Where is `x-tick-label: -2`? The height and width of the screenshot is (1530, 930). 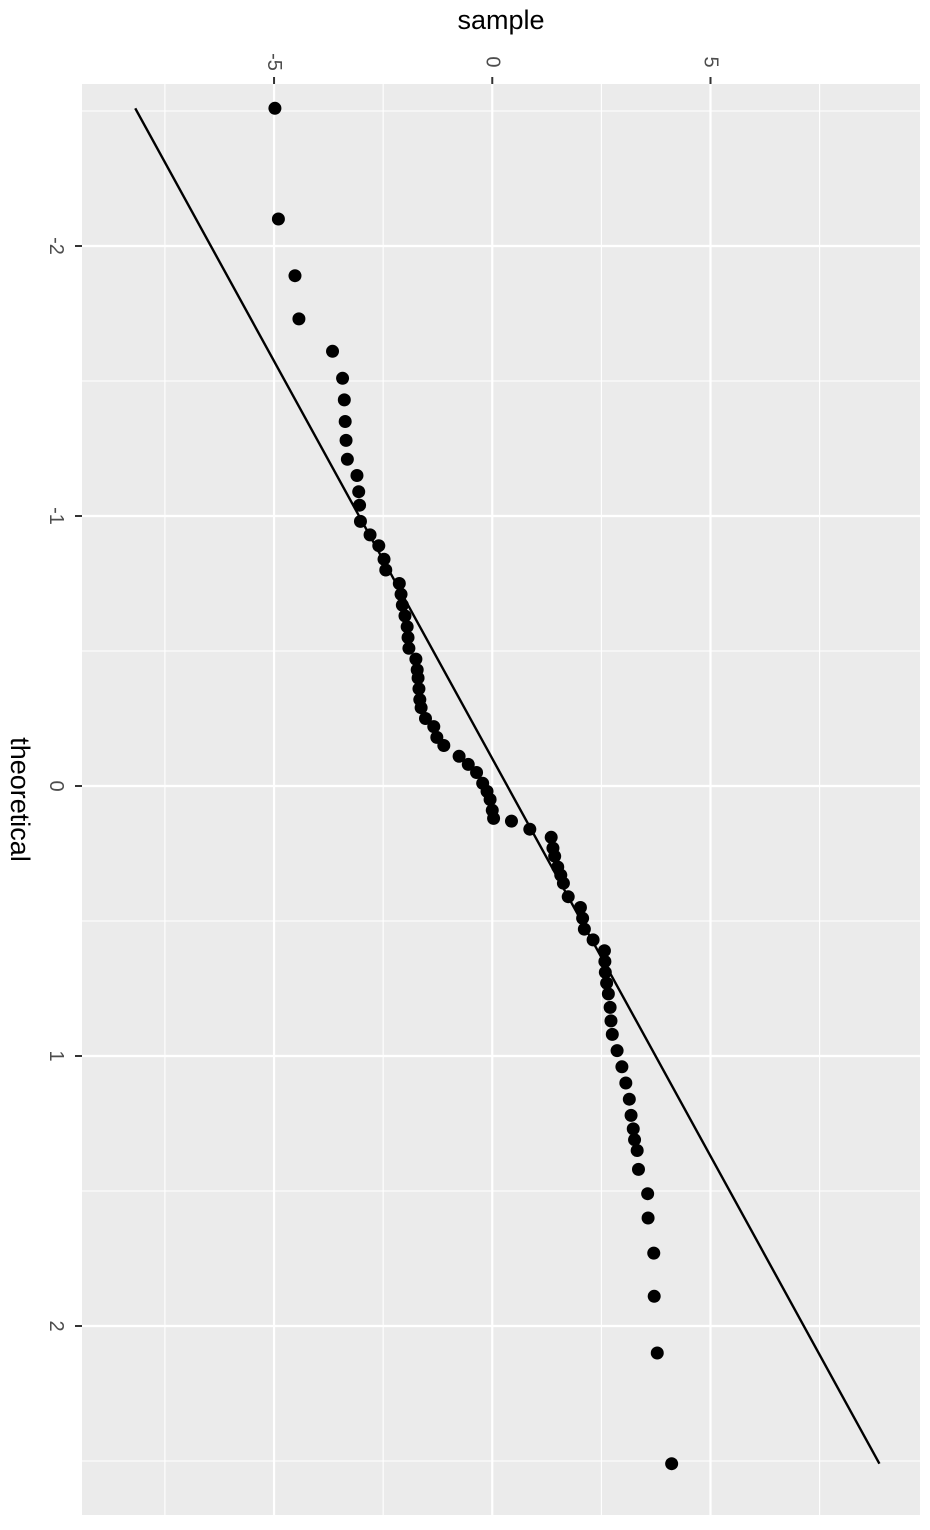
x-tick-label: -2 is located at coordinates (56, 246).